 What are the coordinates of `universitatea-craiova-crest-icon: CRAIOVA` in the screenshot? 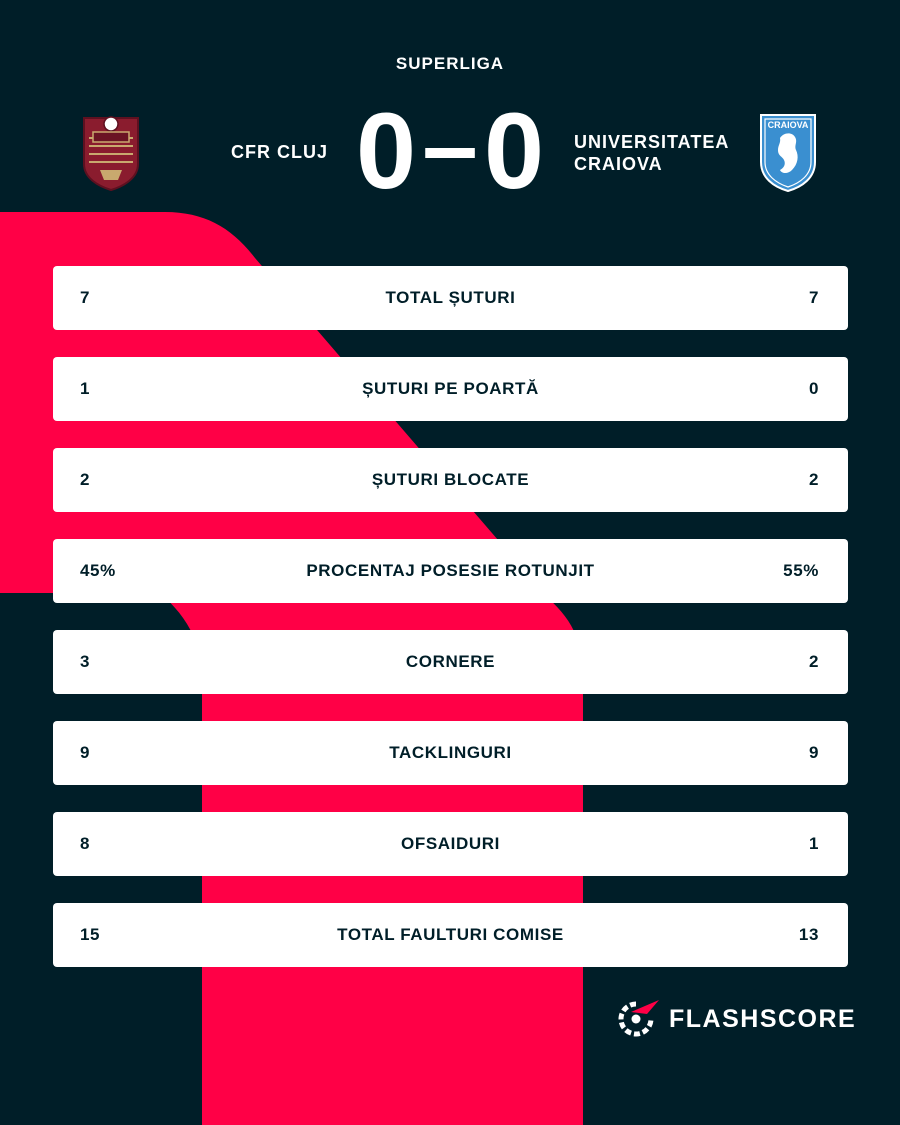 It's located at (788, 153).